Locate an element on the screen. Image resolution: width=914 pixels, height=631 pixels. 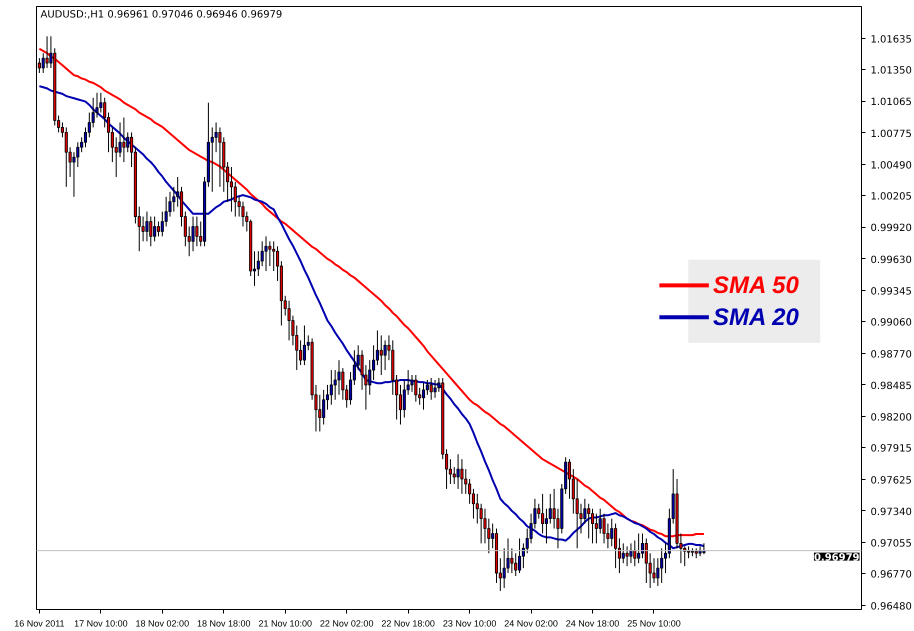
y-tick-label: 1.00775 is located at coordinates (891, 134).